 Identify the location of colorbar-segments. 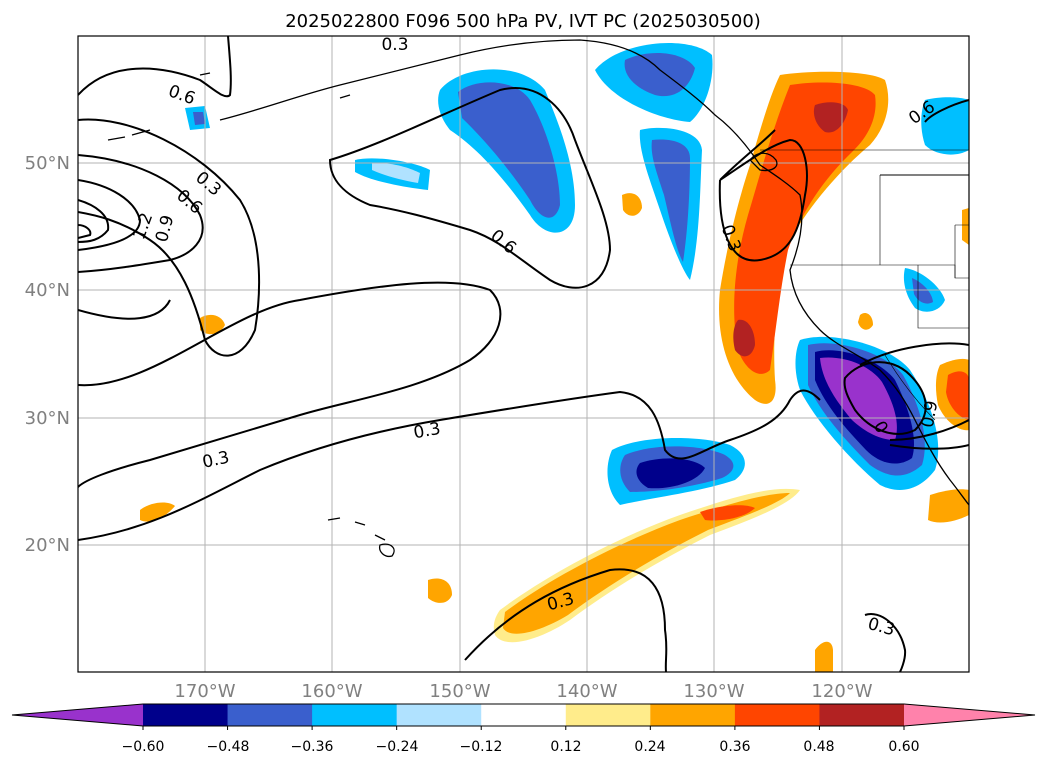
(523, 716).